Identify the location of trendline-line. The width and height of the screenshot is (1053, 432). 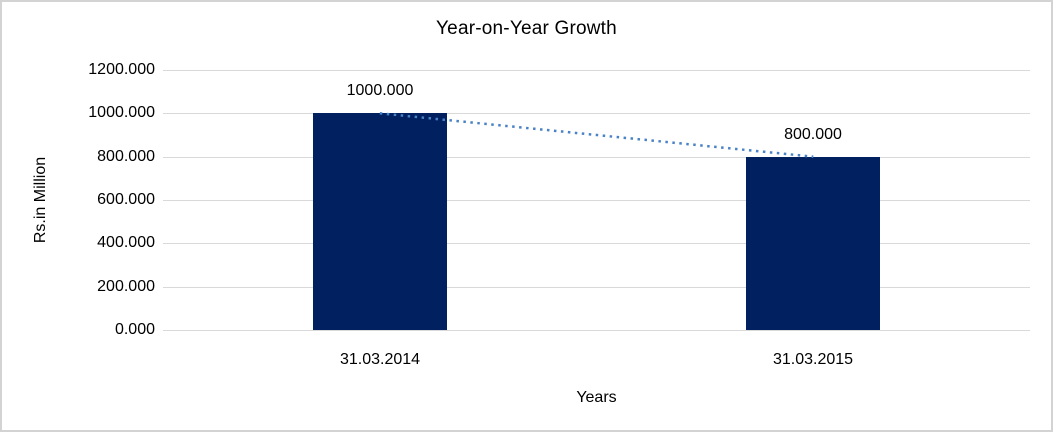
(596, 135).